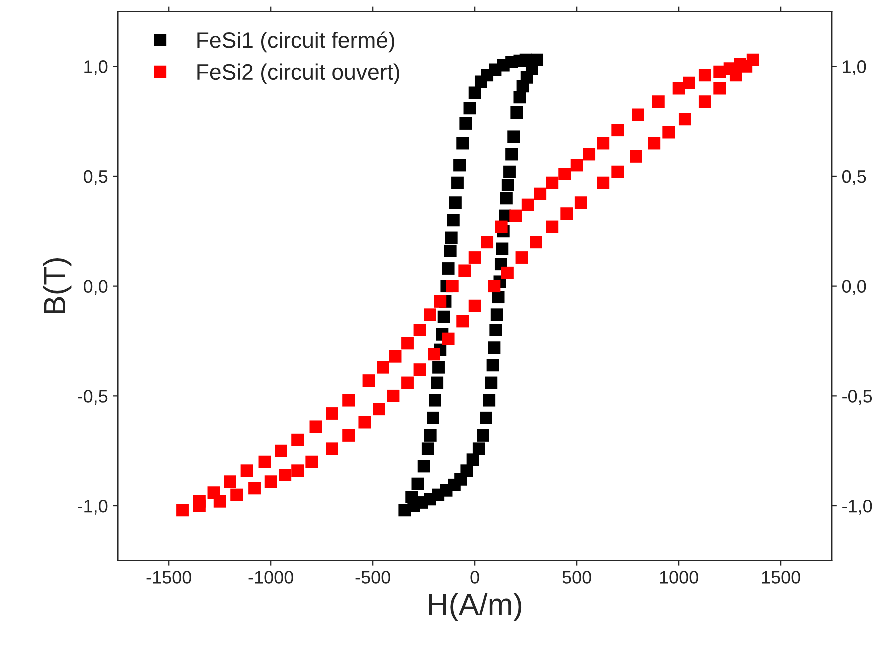 The image size is (888, 650). I want to click on x-tick-label: -1500, so click(169, 577).